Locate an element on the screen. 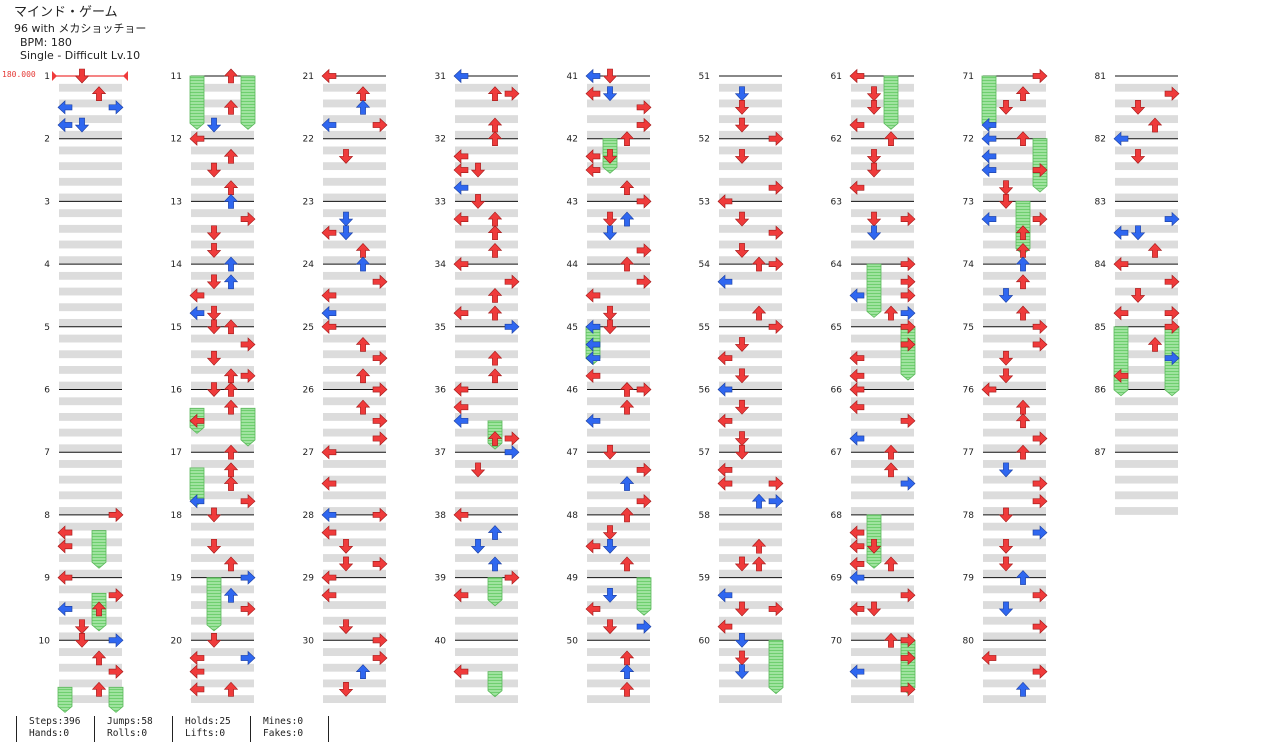  measure-number: 44 is located at coordinates (573, 265).